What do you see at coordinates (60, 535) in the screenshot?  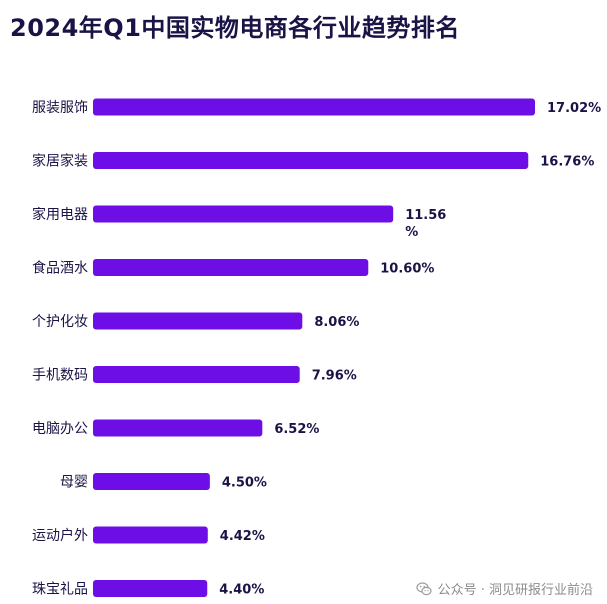 I see `category-label: 运动户外` at bounding box center [60, 535].